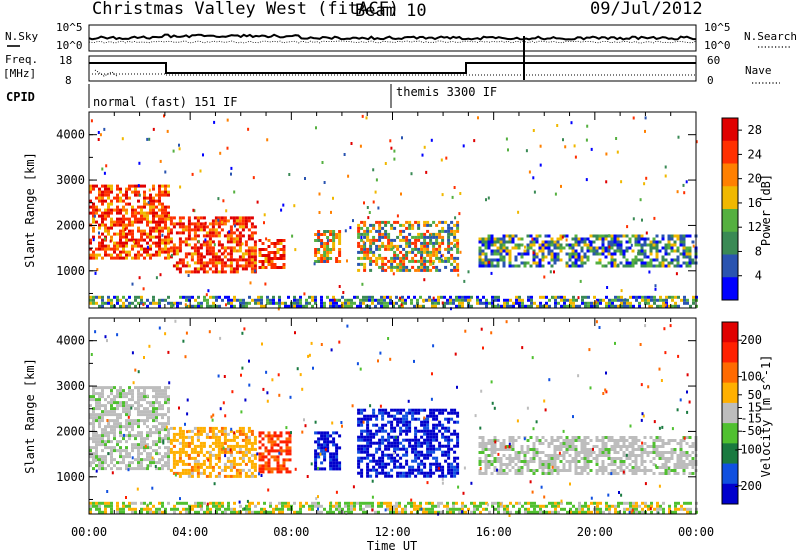 This screenshot has width=800, height=554. I want to click on freq-label: Freq., so click(21, 59).